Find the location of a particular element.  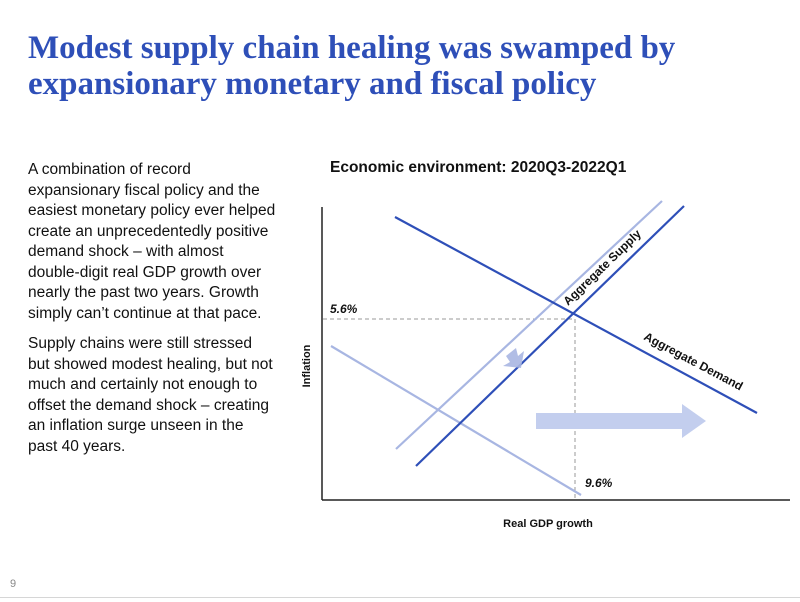

footer-divider is located at coordinates (400, 597).